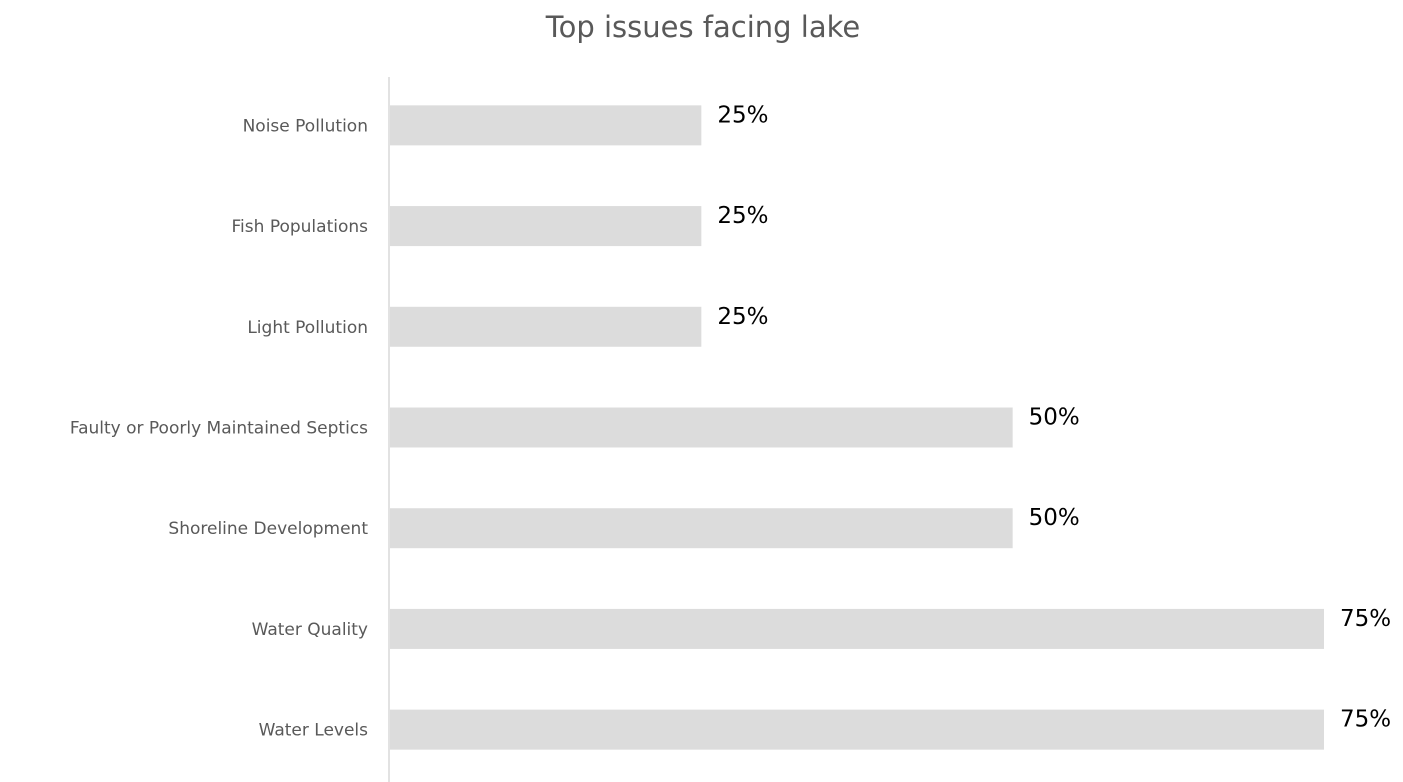 This screenshot has width=1403, height=782. Describe the element at coordinates (268, 529) in the screenshot. I see `category-label-5: Shoreline Development` at that location.